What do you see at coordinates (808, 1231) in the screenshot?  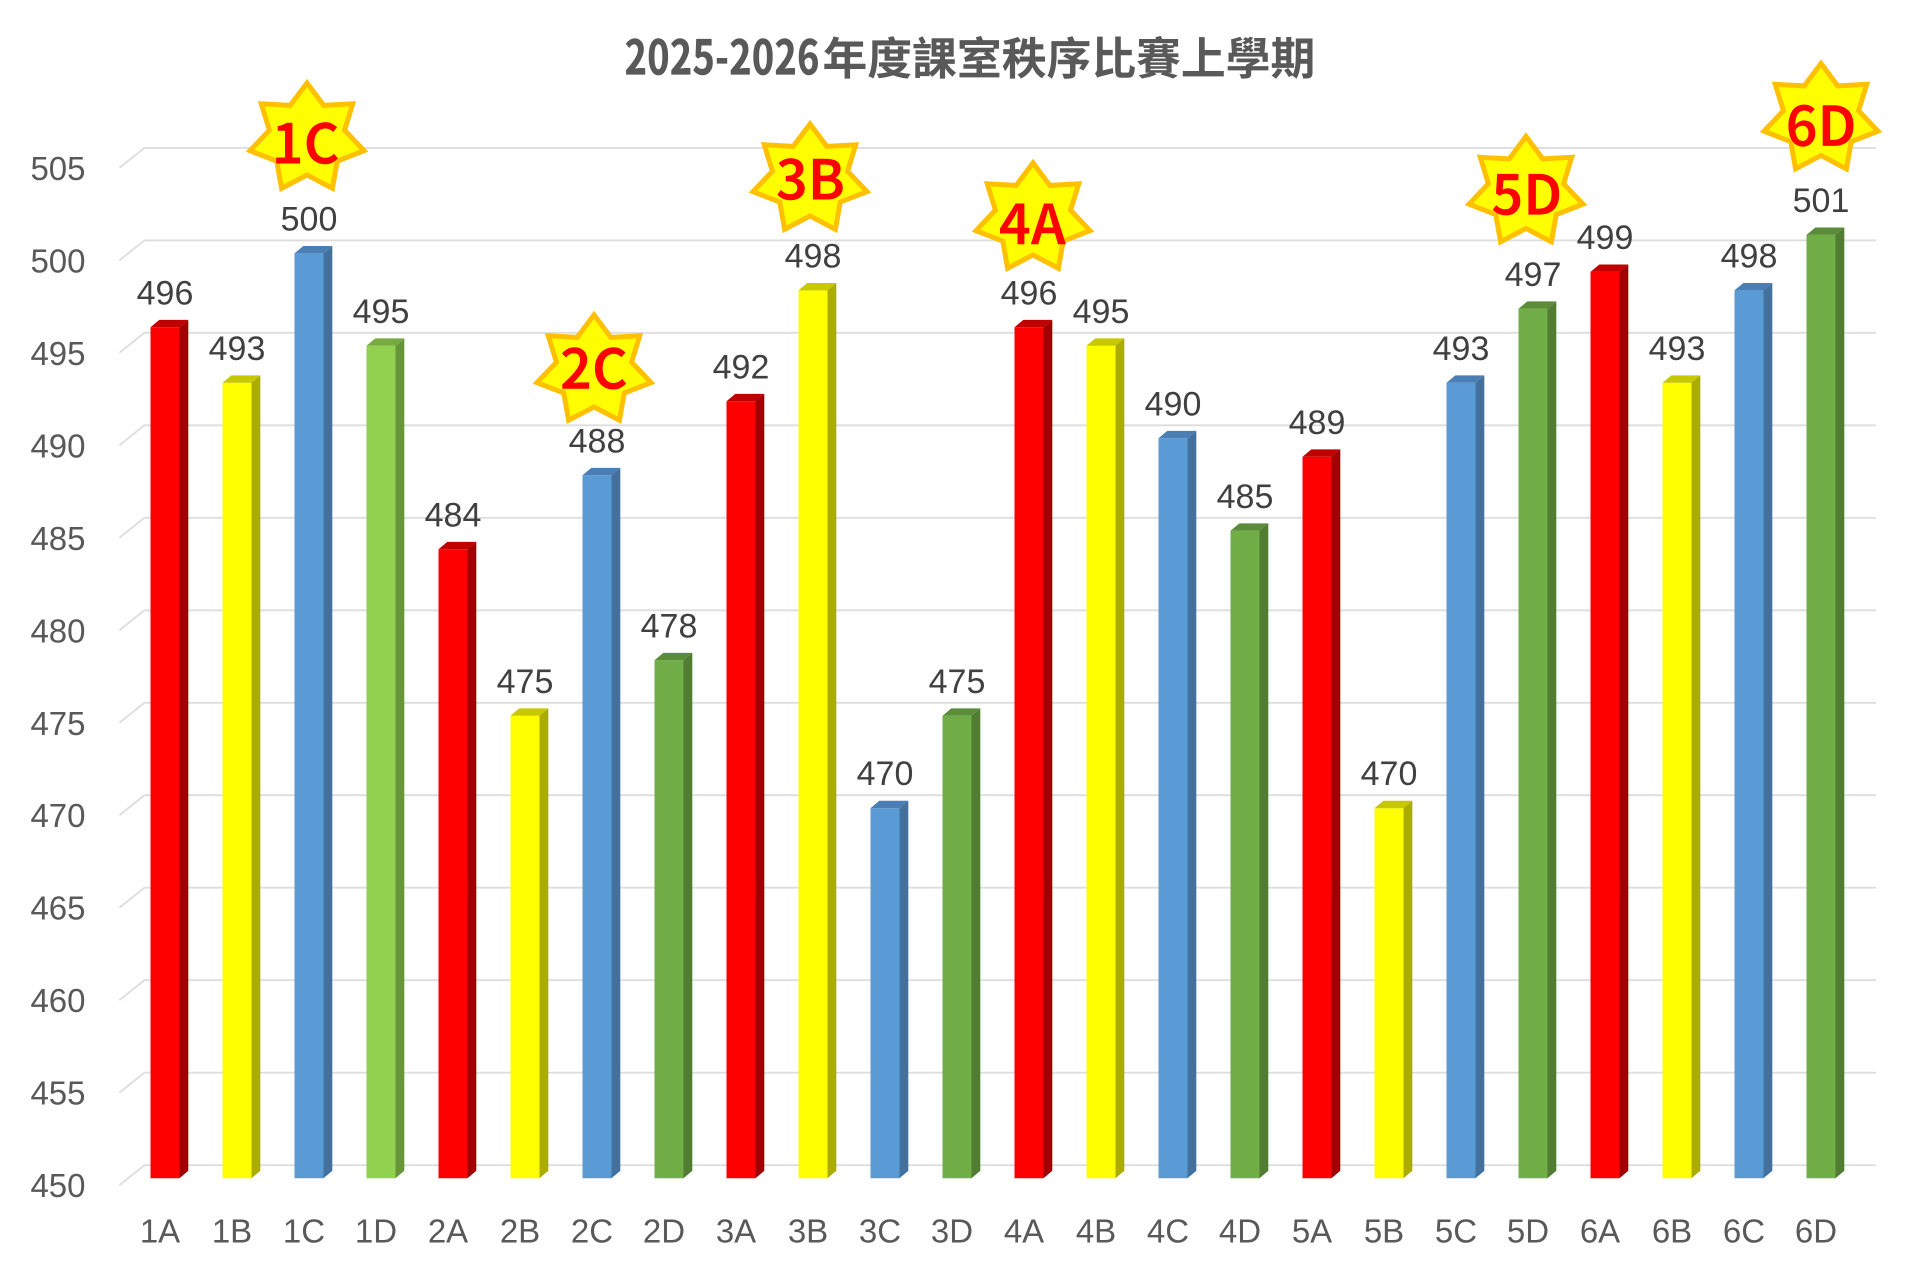 I see `svg-text: 3B` at bounding box center [808, 1231].